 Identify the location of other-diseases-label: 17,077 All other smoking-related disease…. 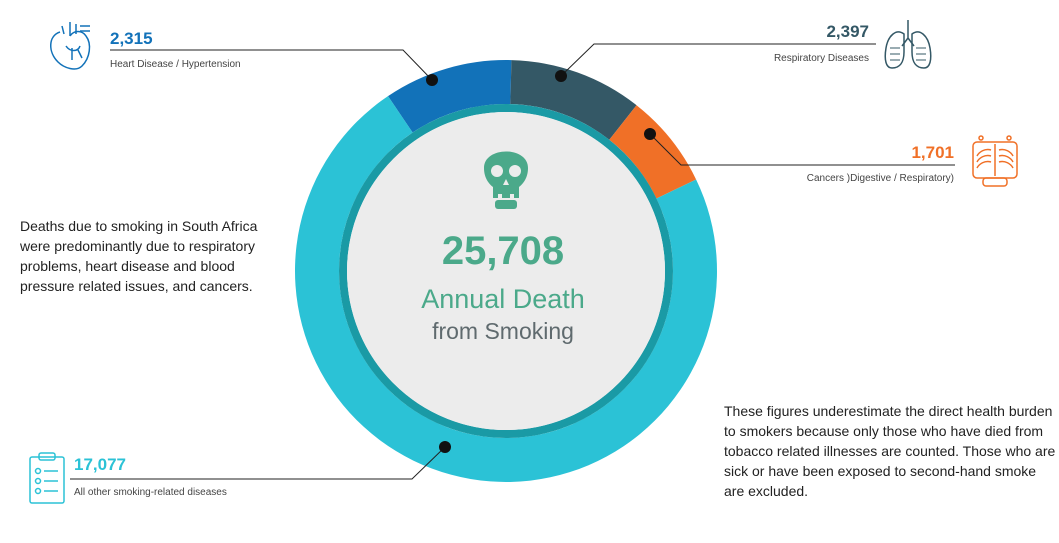
(150, 476).